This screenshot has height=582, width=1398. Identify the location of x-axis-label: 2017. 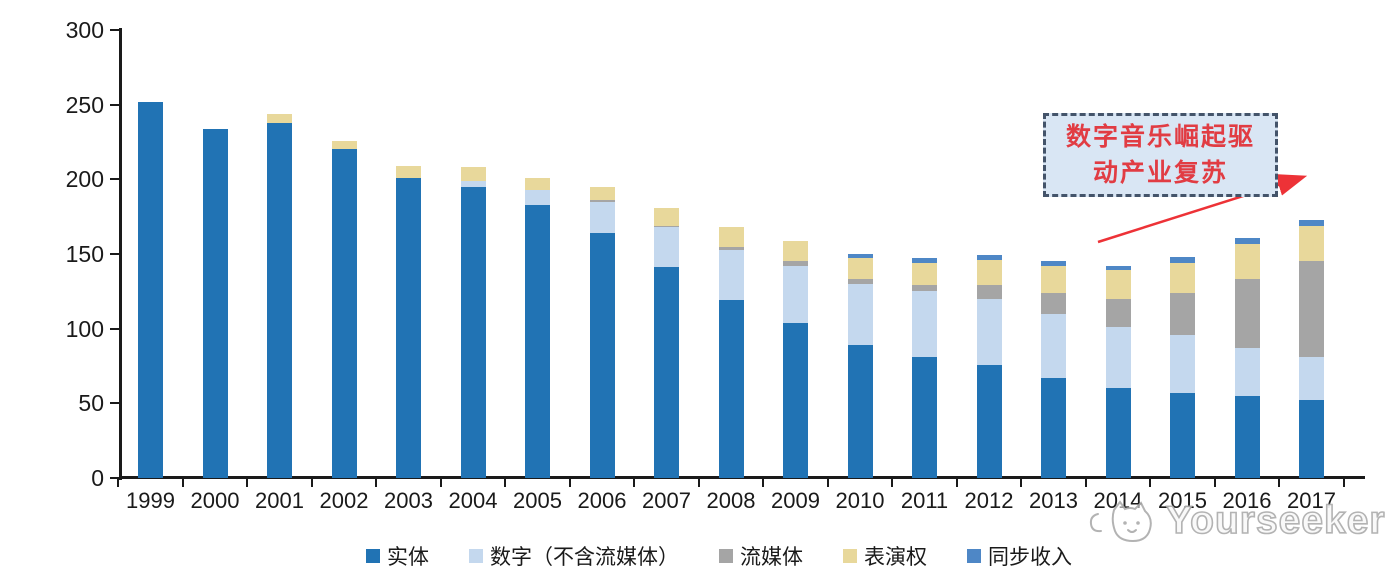
(1311, 500).